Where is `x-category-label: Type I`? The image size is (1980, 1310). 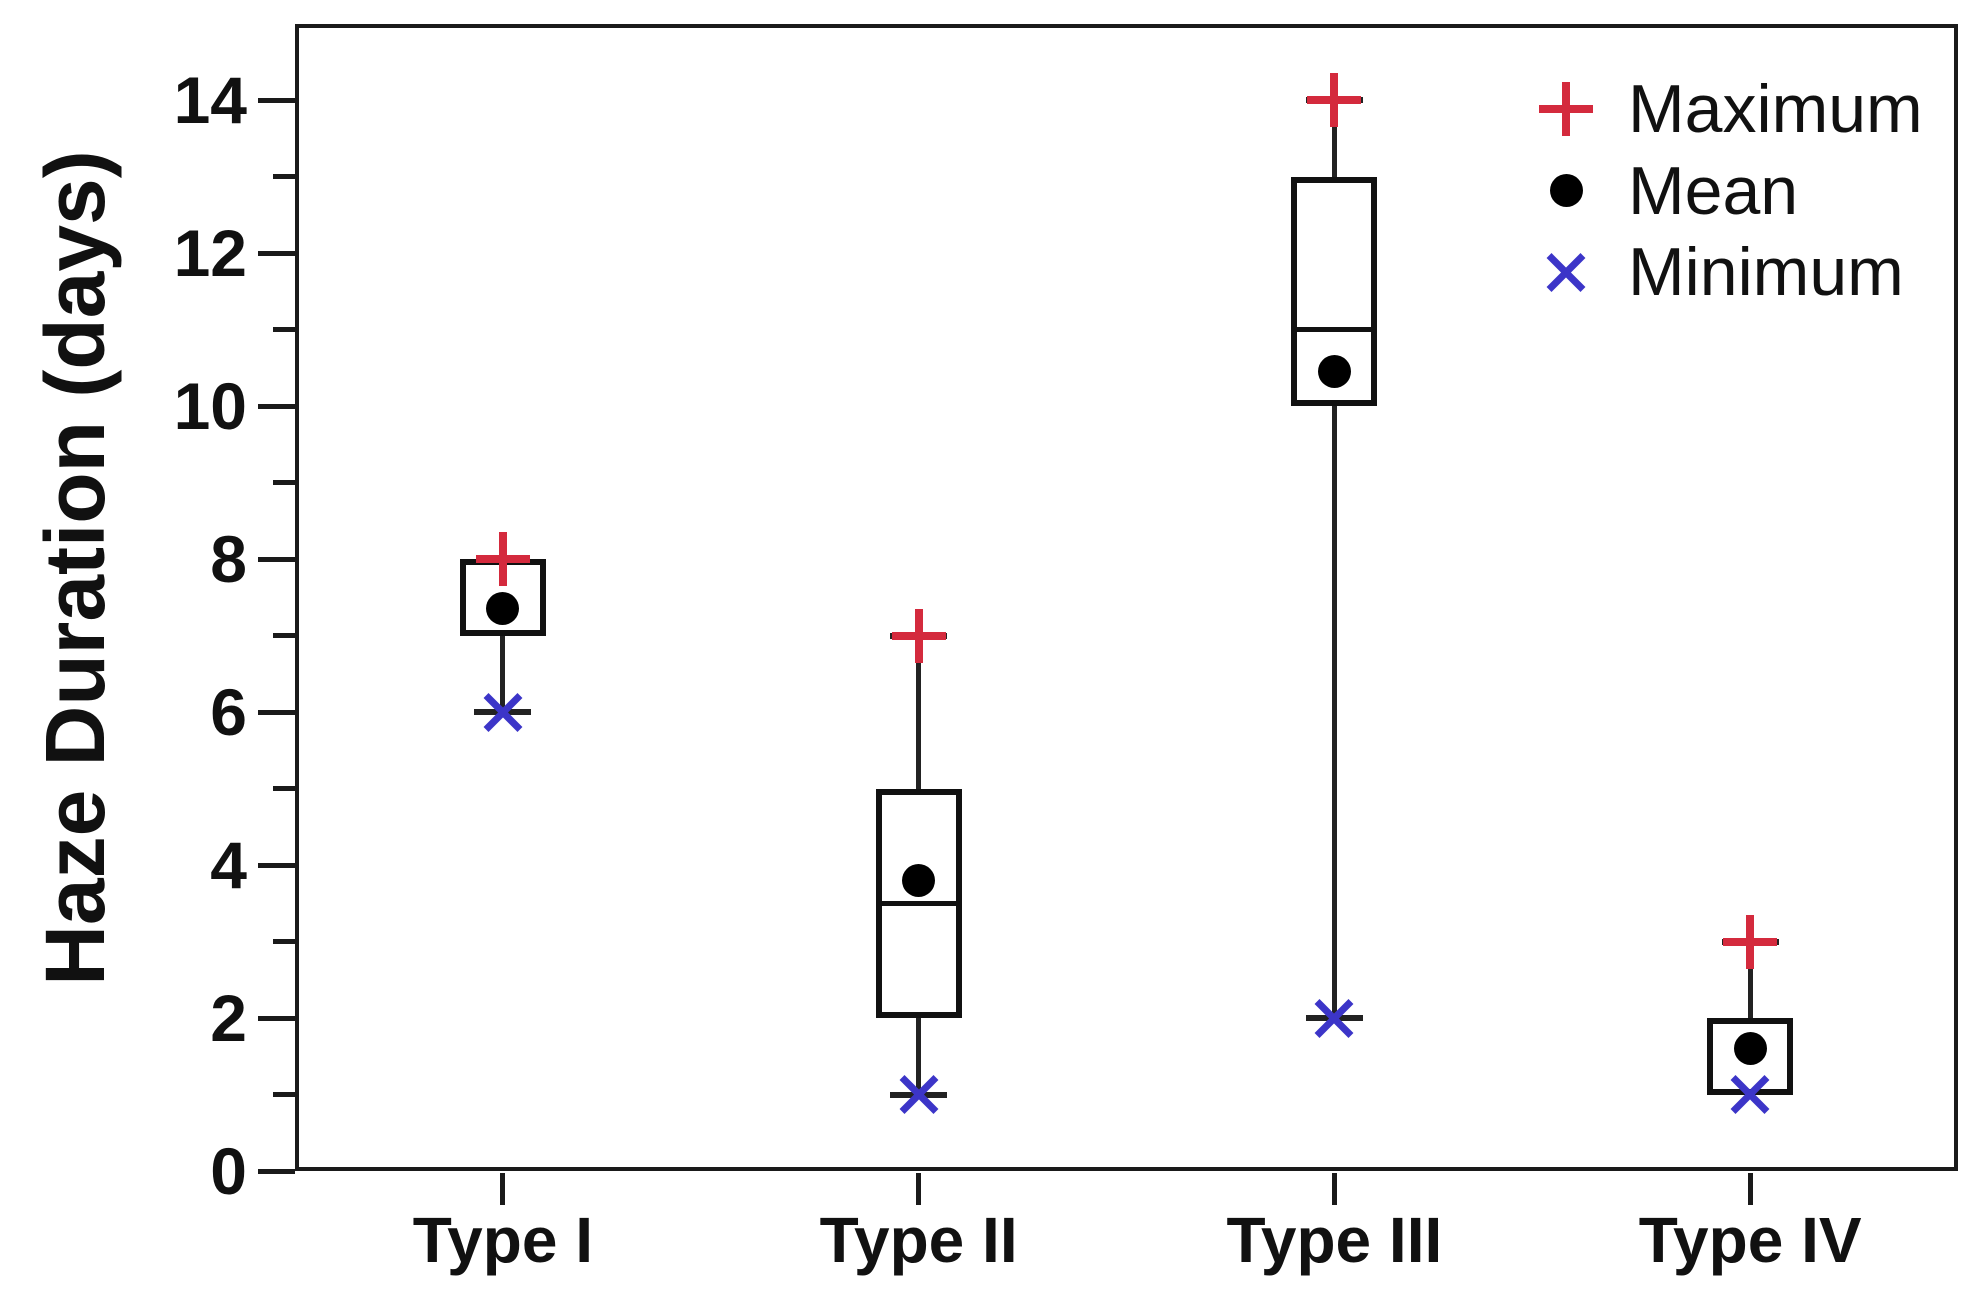 x-category-label: Type I is located at coordinates (502, 1240).